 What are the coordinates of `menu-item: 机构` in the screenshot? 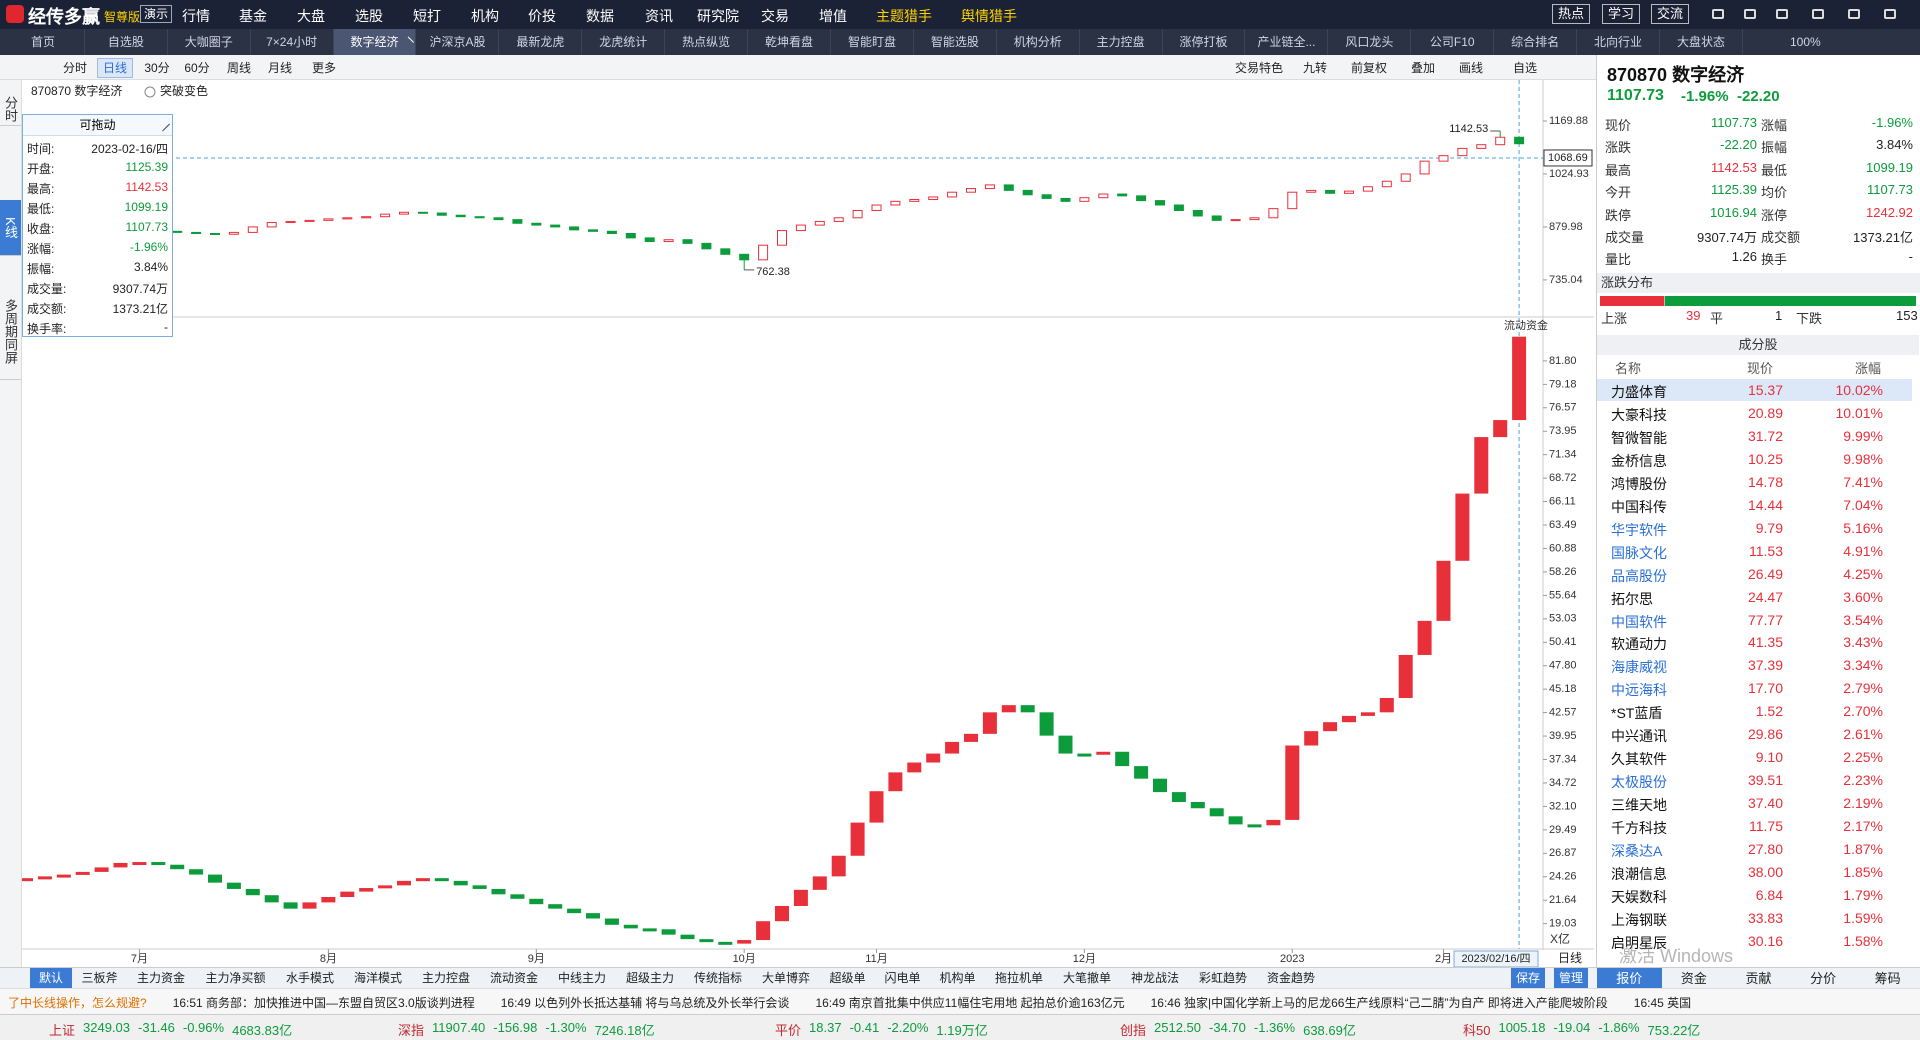 It's located at (485, 16).